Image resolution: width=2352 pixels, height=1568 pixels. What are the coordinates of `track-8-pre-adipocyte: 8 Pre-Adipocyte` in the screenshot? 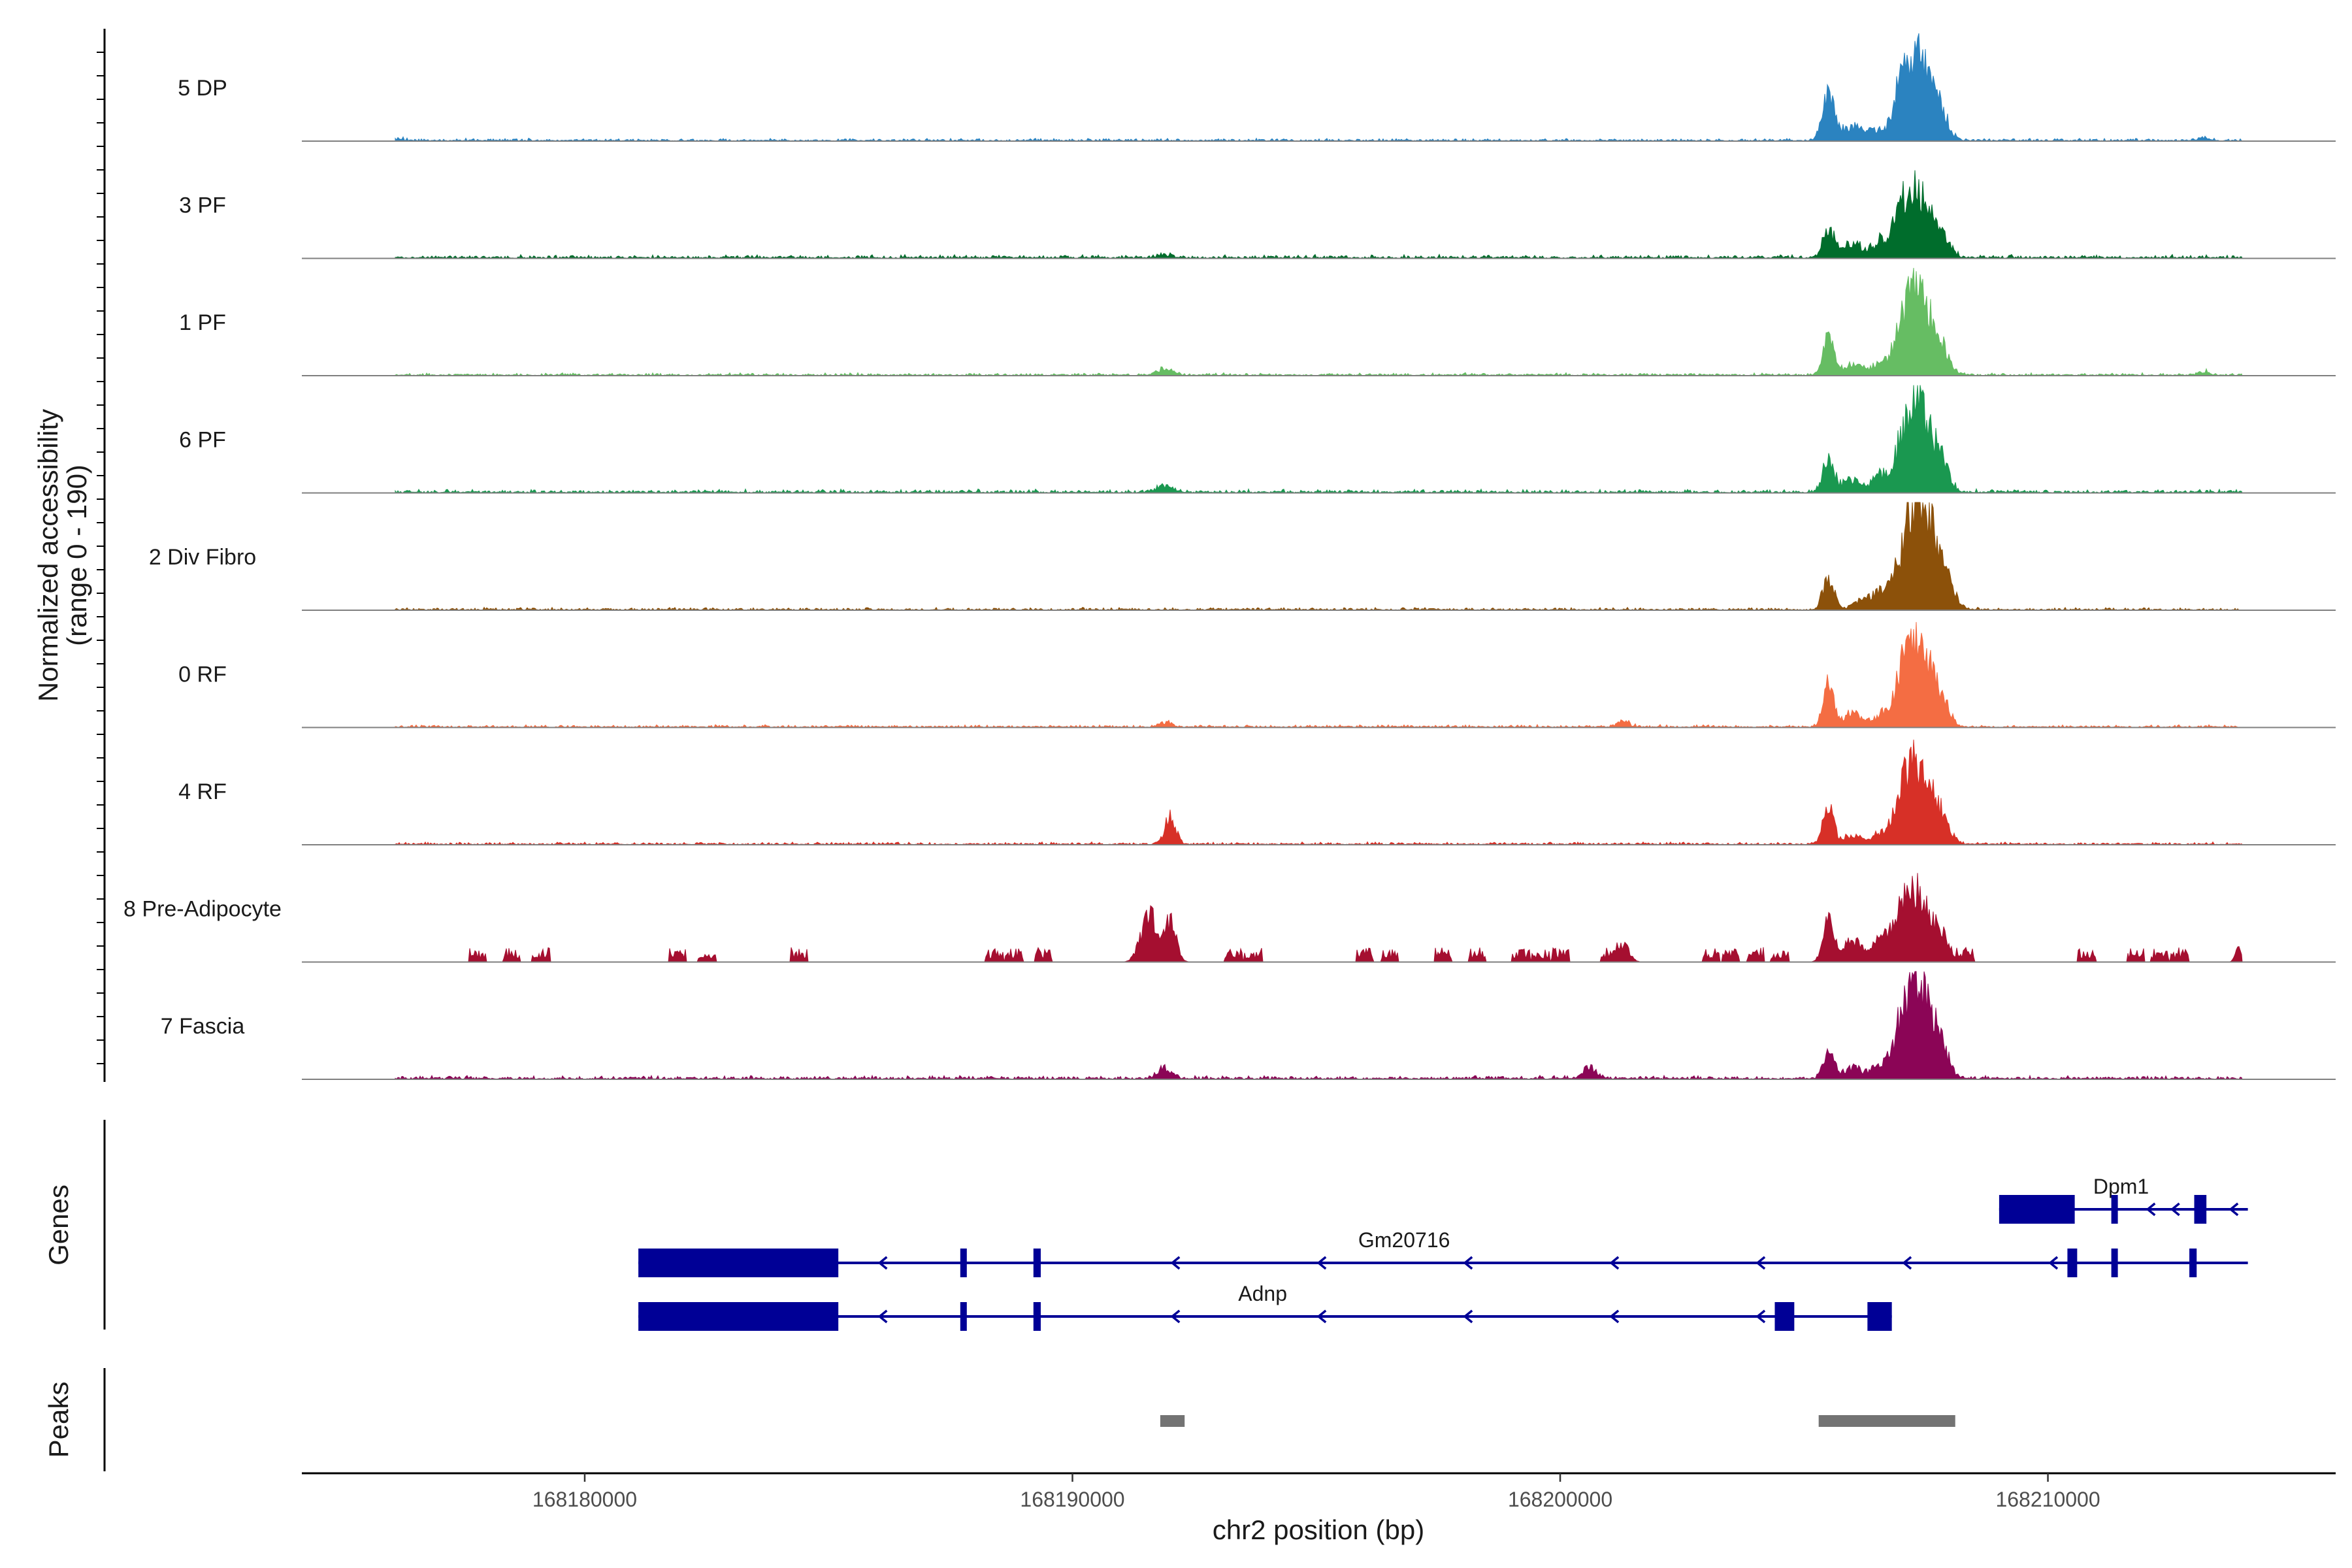 It's located at (1229, 918).